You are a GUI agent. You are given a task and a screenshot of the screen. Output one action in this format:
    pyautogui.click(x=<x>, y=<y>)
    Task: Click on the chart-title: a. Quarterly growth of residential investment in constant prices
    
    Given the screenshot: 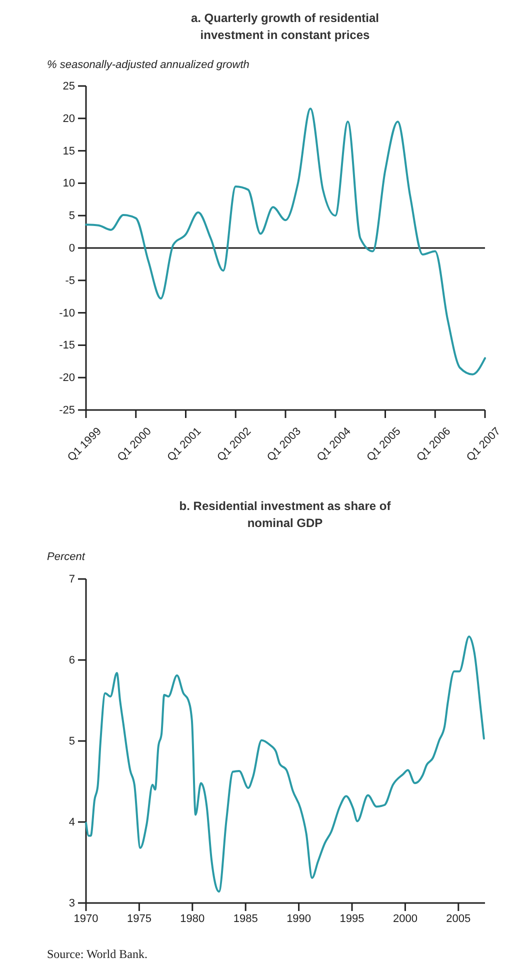 What is the action you would take?
    pyautogui.click(x=285, y=26)
    